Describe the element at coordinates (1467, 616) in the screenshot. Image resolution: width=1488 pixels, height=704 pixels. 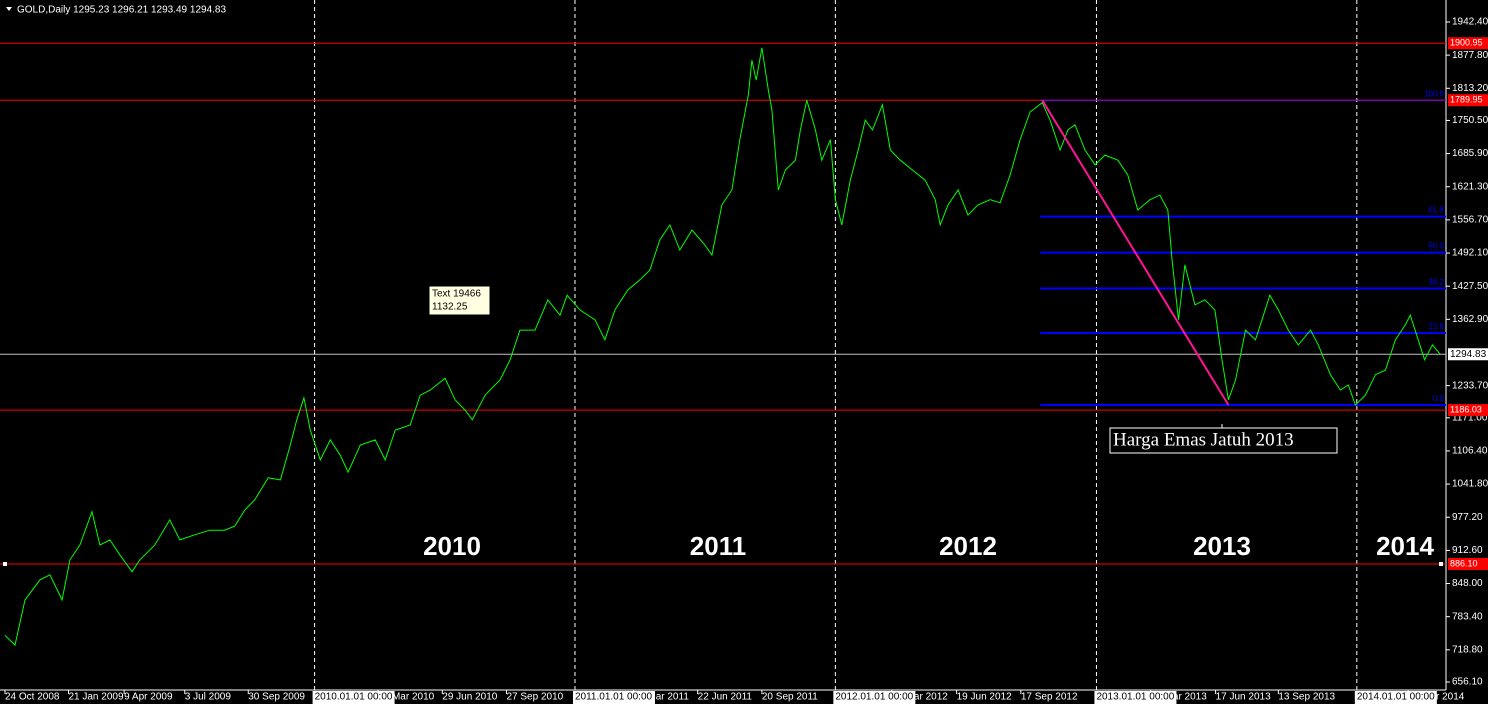
I see `y-tick-label: 783.40` at that location.